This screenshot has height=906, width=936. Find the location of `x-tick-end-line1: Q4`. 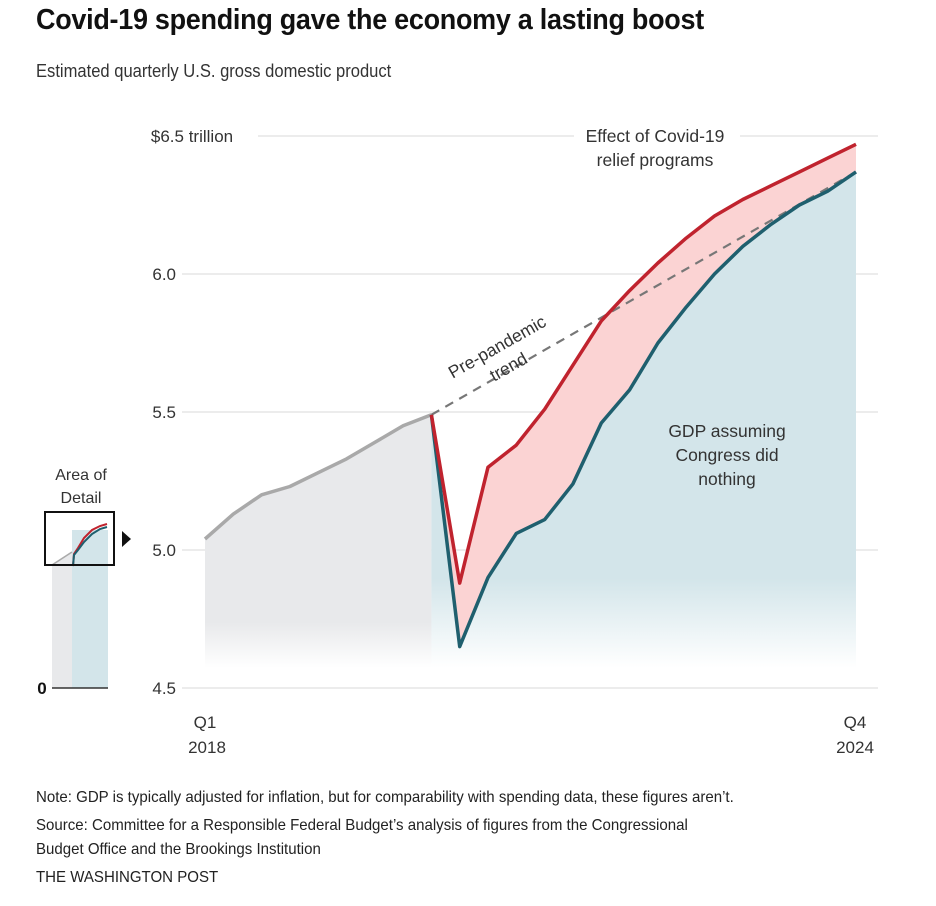

x-tick-end-line1: Q4 is located at coordinates (855, 722).